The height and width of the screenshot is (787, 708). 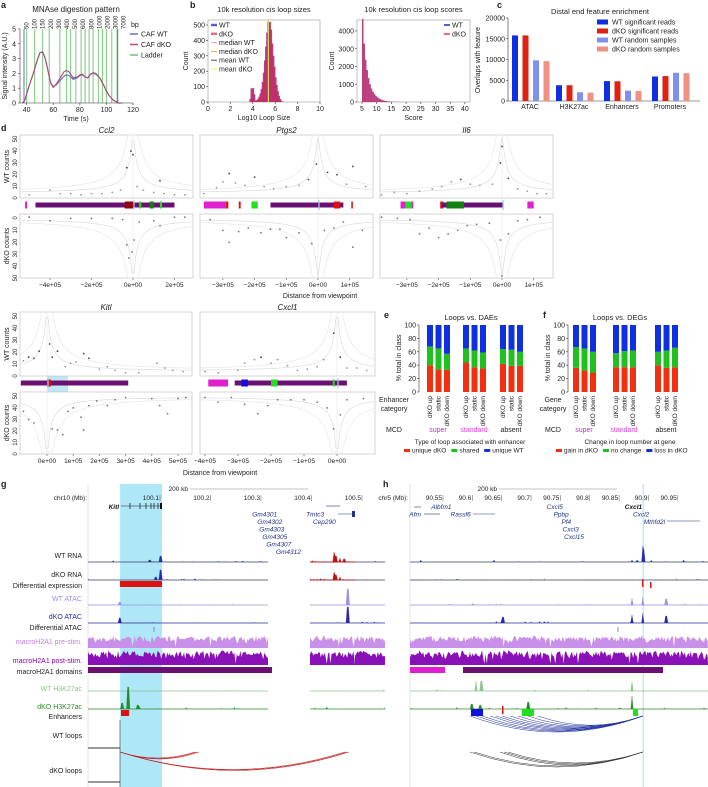 I want to click on legend-label: Ladder, so click(x=152, y=56).